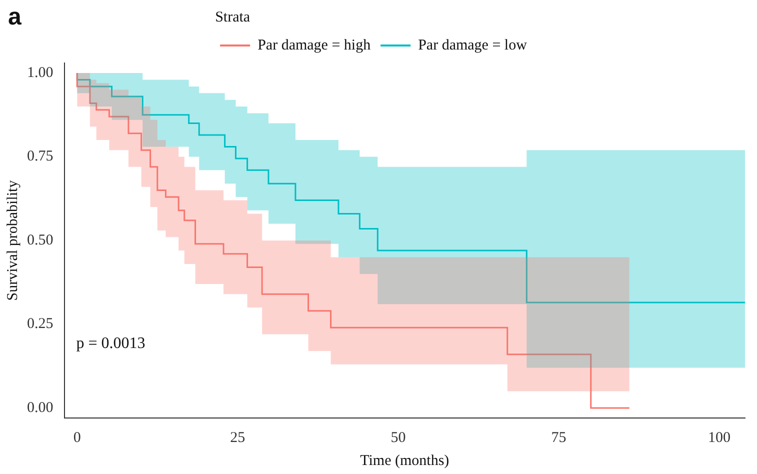 This screenshot has width=757, height=474. What do you see at coordinates (558, 438) in the screenshot?
I see `x-tick-label: 75` at bounding box center [558, 438].